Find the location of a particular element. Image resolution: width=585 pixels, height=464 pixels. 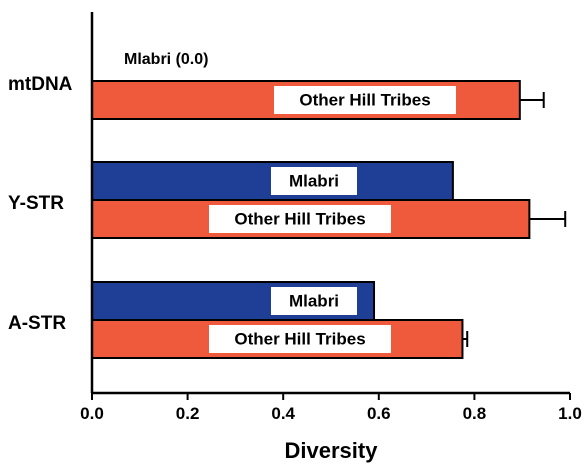

x-tick-label: 0.8 is located at coordinates (475, 413).